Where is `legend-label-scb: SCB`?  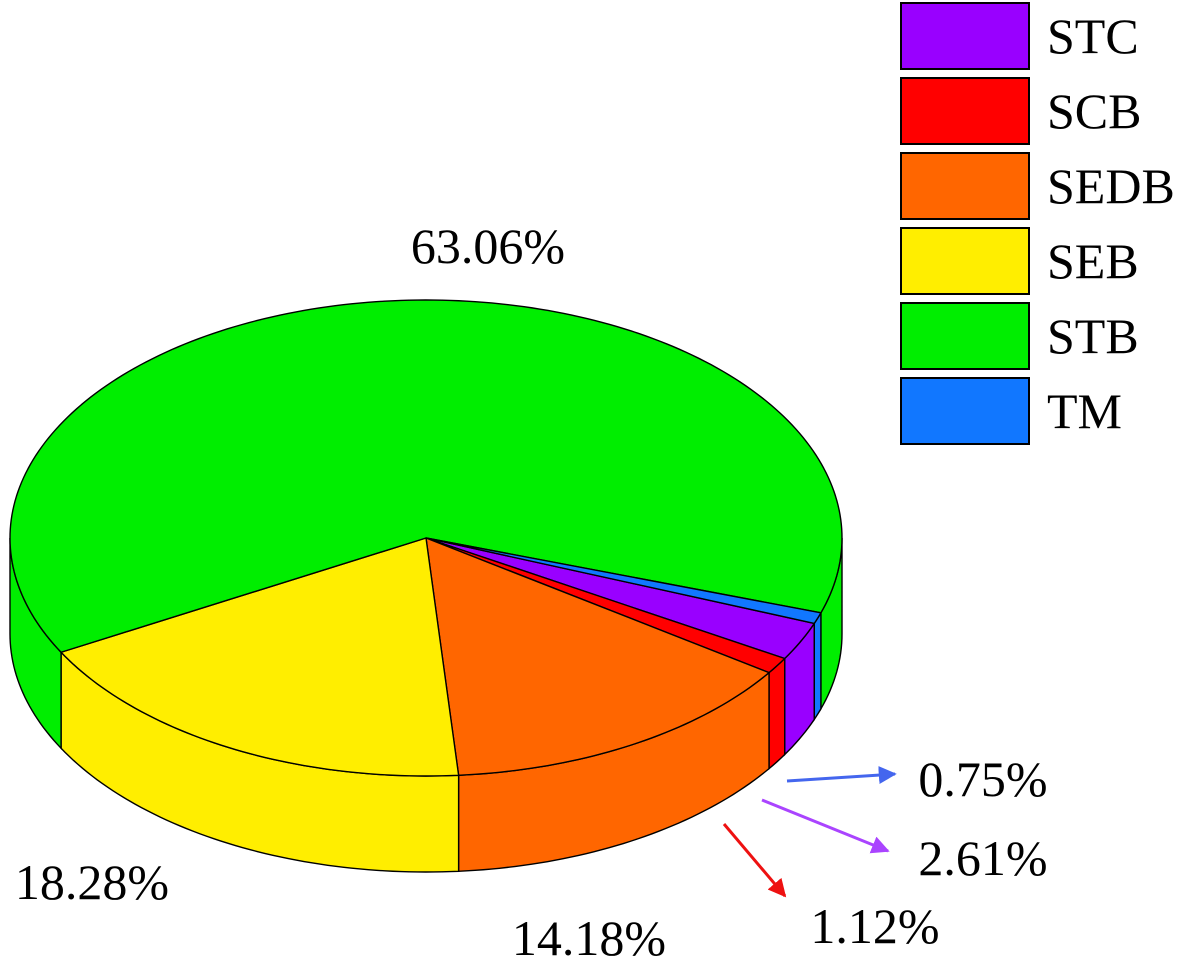
legend-label-scb: SCB is located at coordinates (1094, 111).